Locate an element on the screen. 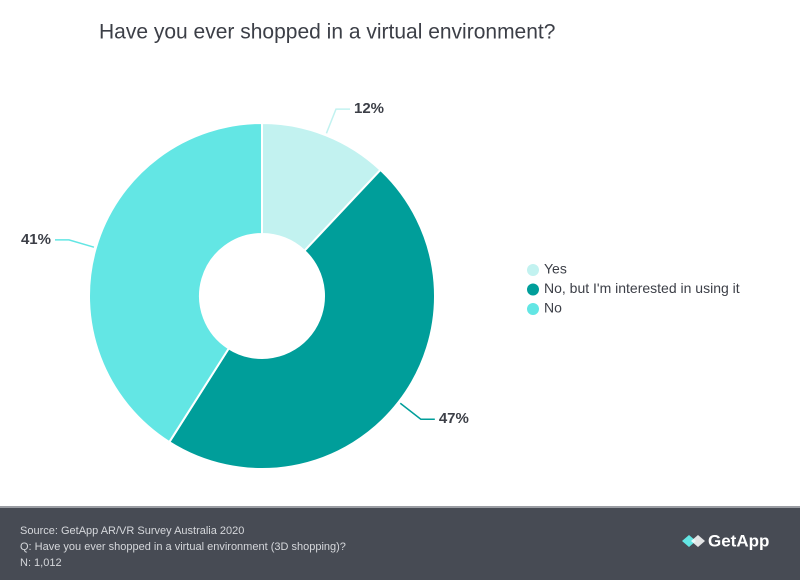  data-label: 47% is located at coordinates (454, 418).